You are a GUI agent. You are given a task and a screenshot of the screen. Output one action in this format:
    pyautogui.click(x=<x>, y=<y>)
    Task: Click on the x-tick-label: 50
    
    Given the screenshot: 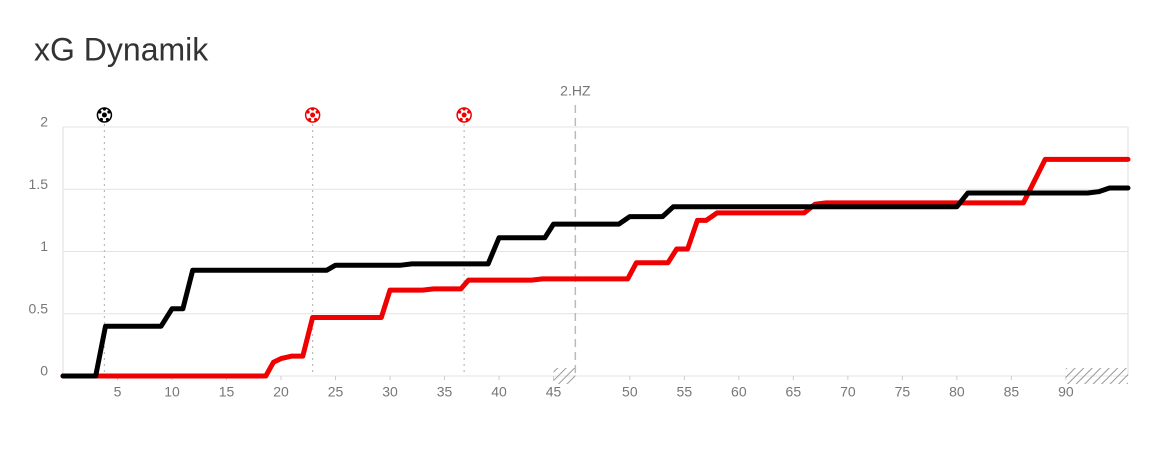 What is the action you would take?
    pyautogui.click(x=630, y=392)
    